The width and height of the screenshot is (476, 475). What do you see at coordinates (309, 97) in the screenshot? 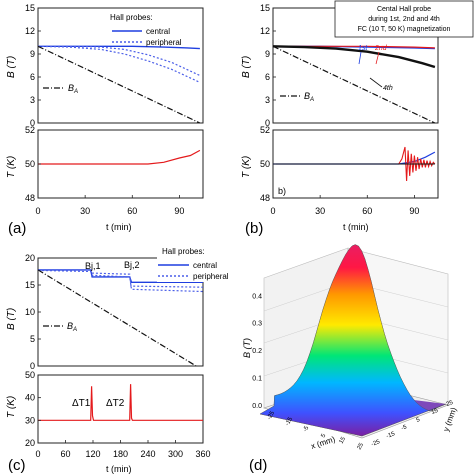
I see `ba-legend-label-b: BA` at bounding box center [309, 97].